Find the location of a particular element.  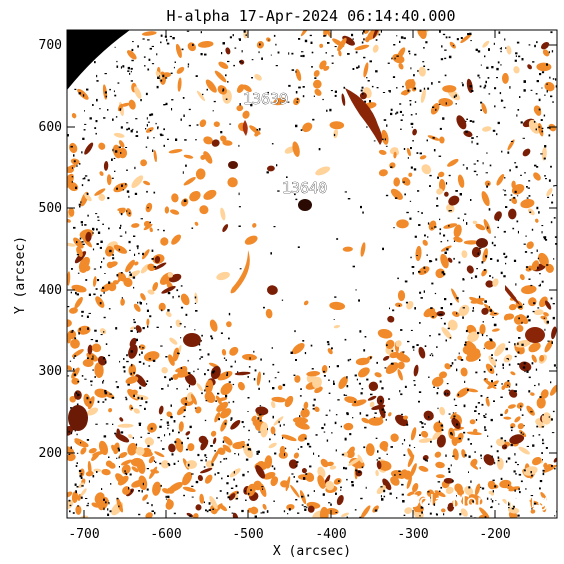

x-tick-label: -200 is located at coordinates (494, 534).